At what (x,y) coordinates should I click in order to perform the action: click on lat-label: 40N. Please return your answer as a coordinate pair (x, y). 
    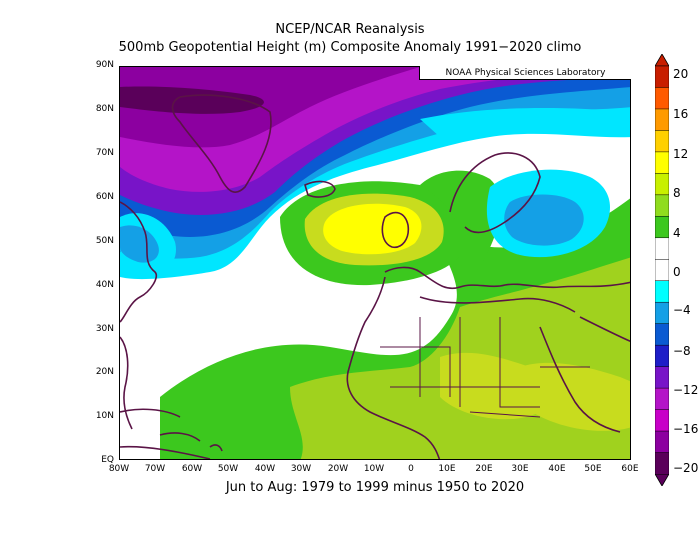
    Looking at the image, I should click on (104, 285).